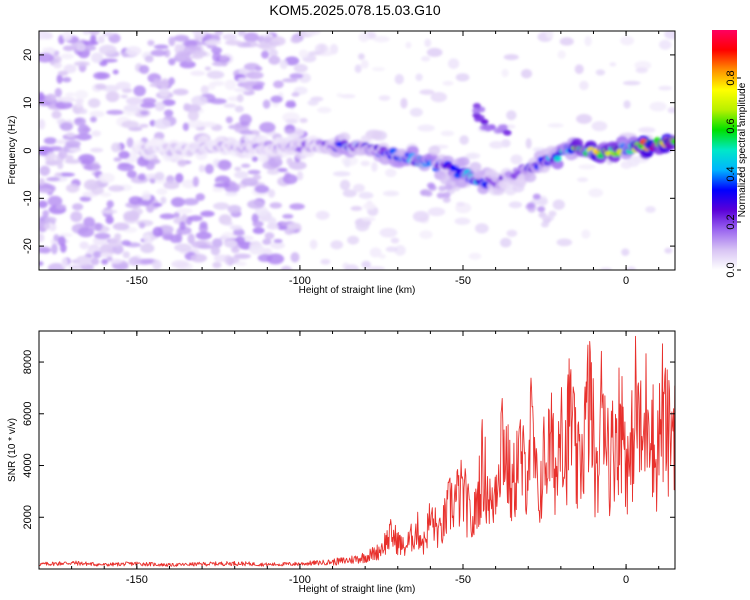 Image resolution: width=750 pixels, height=600 pixels. Describe the element at coordinates (28, 150) in the screenshot. I see `spectrogram-y-tick-label: 0` at that location.